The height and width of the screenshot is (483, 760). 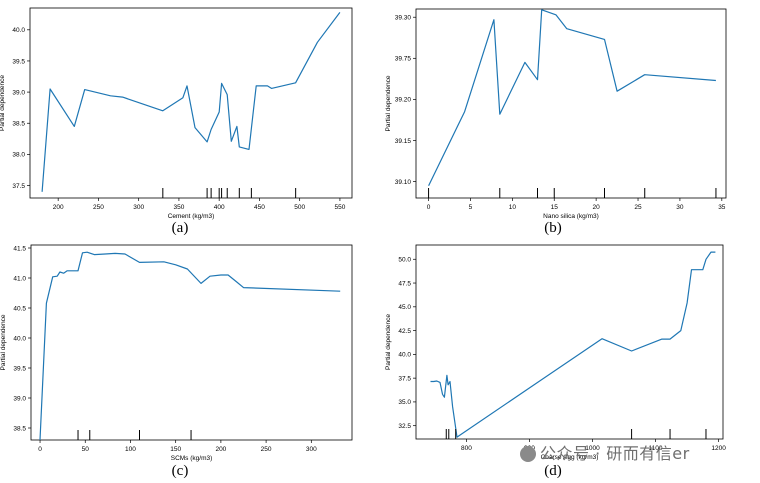 I want to click on caption-b: (b), so click(x=553, y=228).